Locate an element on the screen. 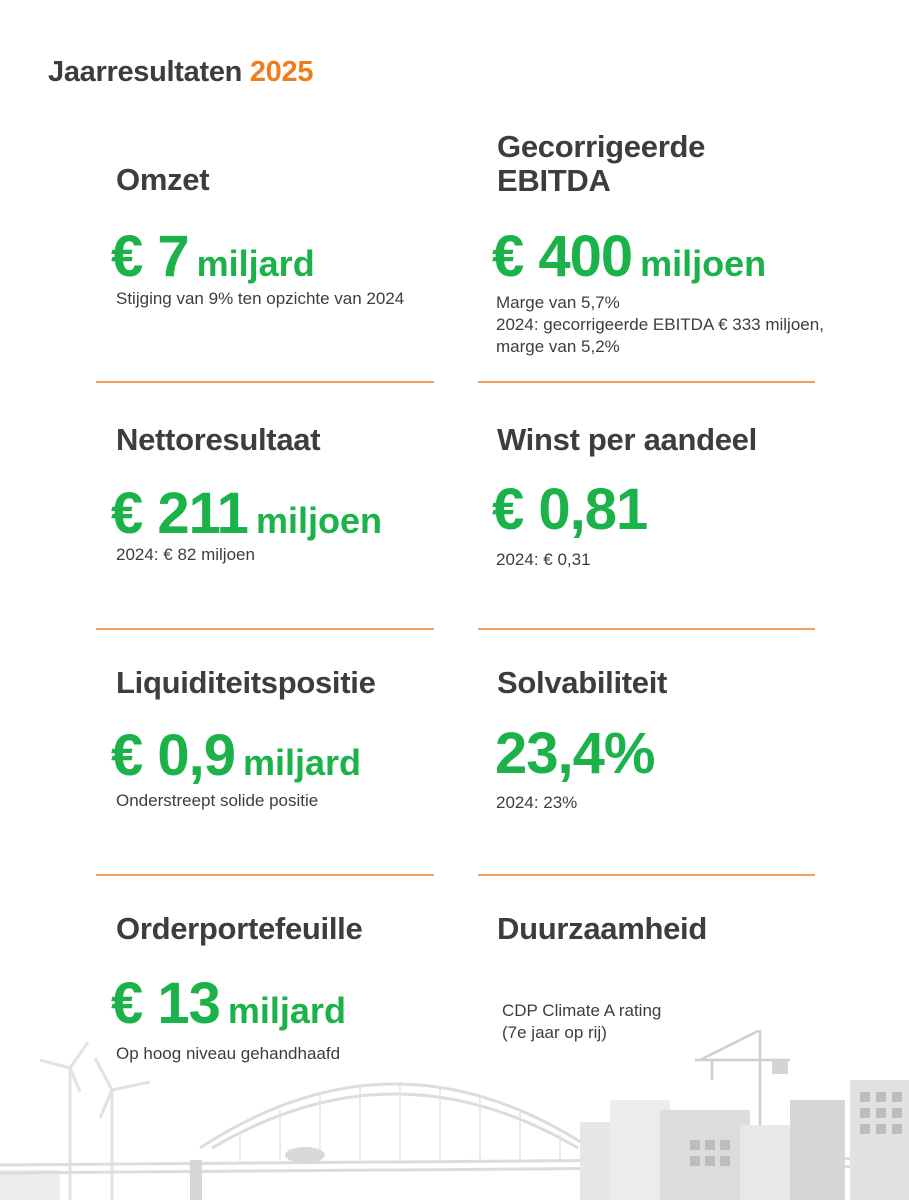  kpi-ebitda: Gecorrigeerde EBITDA is located at coordinates (677, 164).